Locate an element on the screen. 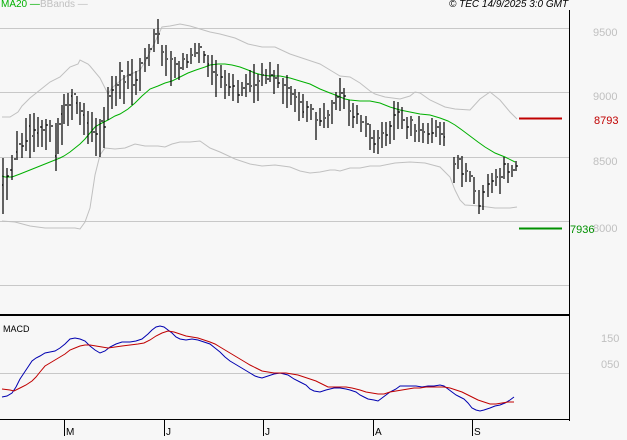 This screenshot has width=627, height=440. x-axis-label-september: S is located at coordinates (477, 432).